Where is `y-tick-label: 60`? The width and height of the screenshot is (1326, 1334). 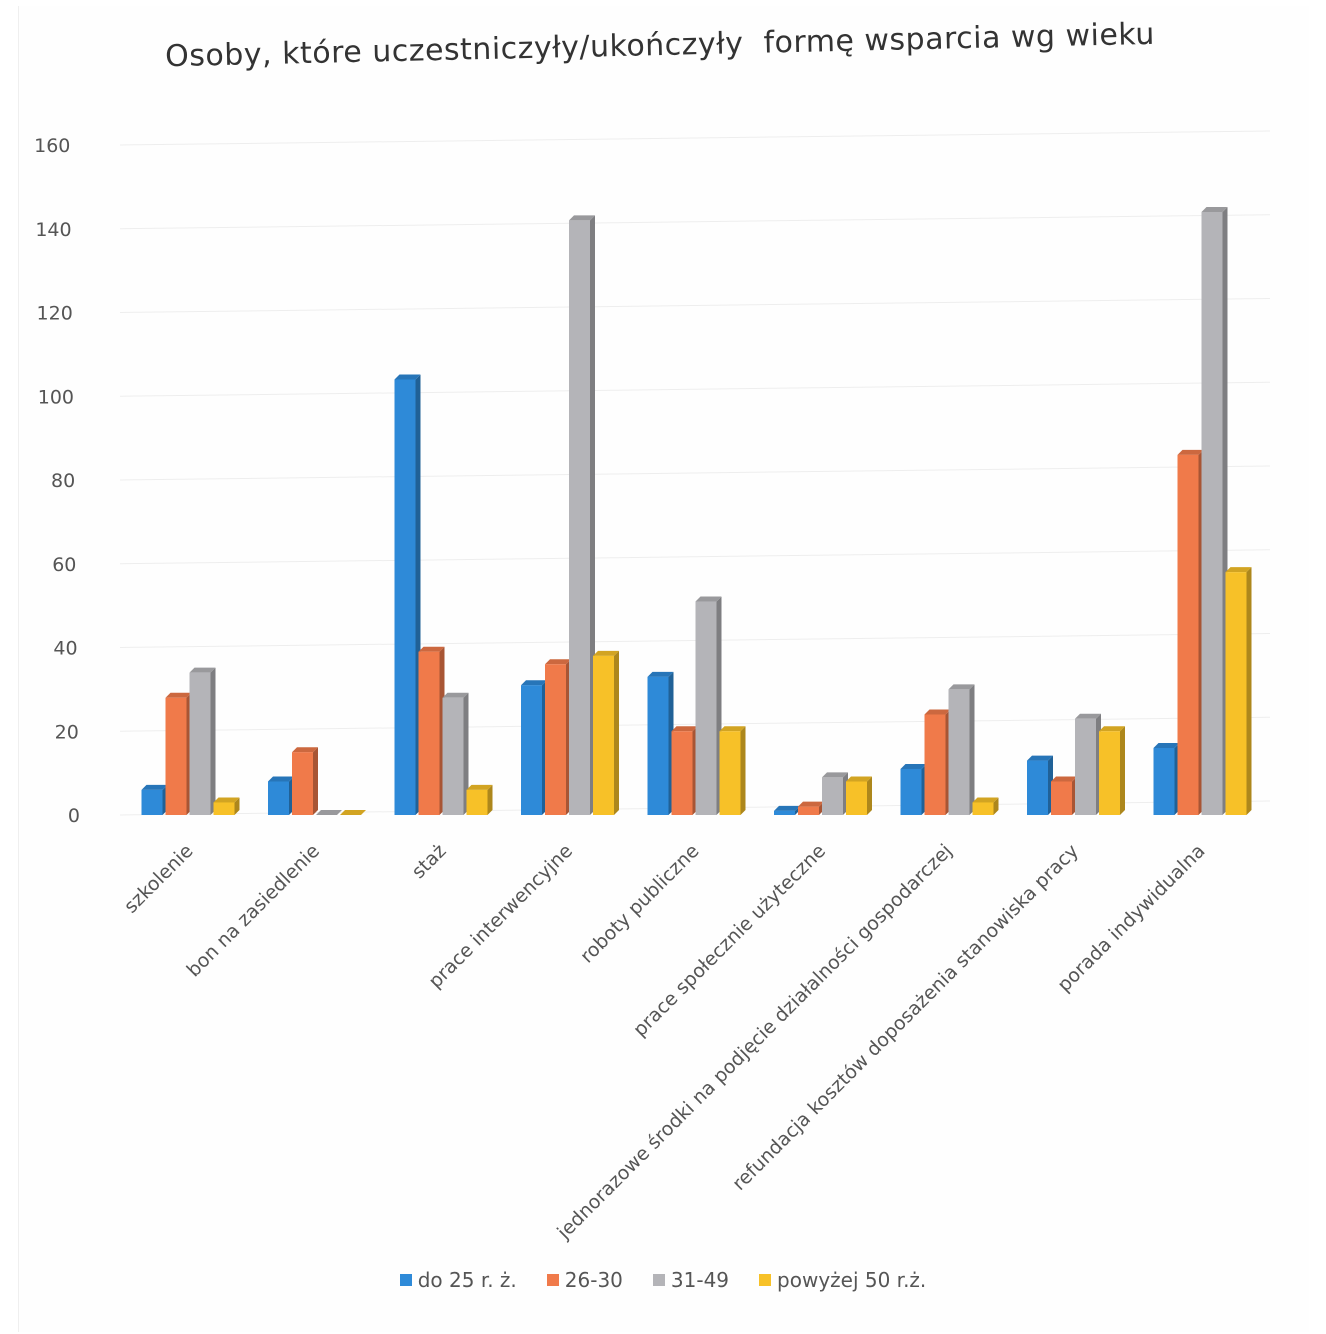 y-tick-label: 60 is located at coordinates (64, 565).